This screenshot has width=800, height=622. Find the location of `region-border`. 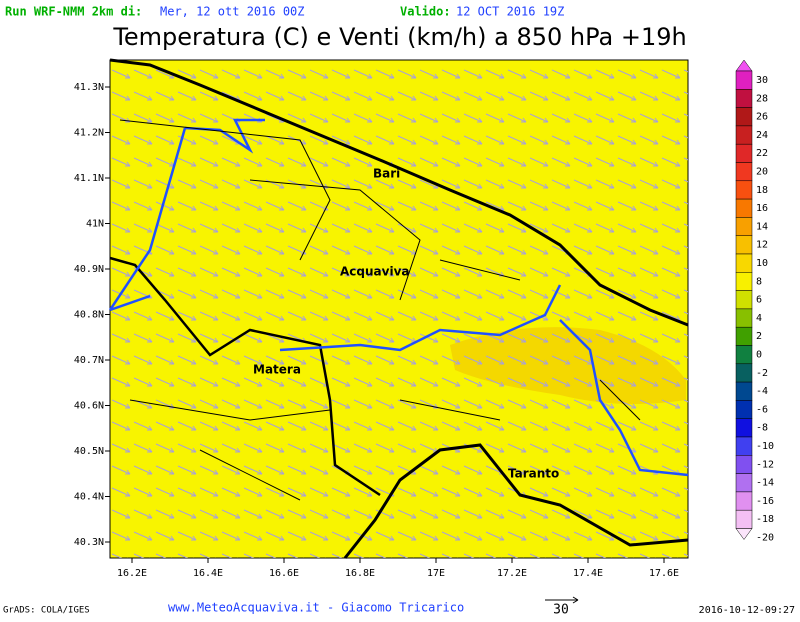

region-border is located at coordinates (245, 376).